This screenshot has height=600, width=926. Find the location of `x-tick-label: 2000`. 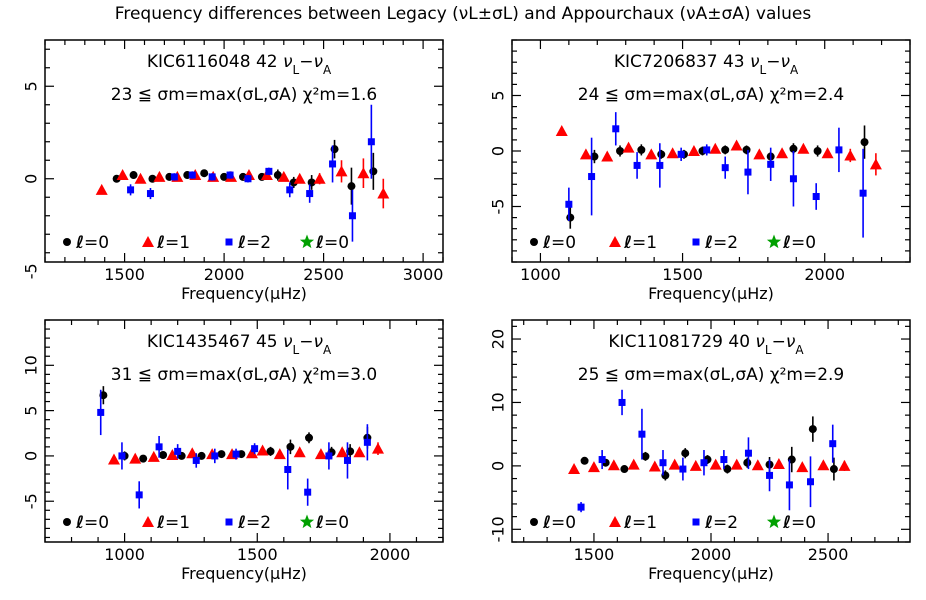

x-tick-label: 2000 is located at coordinates (390, 554).